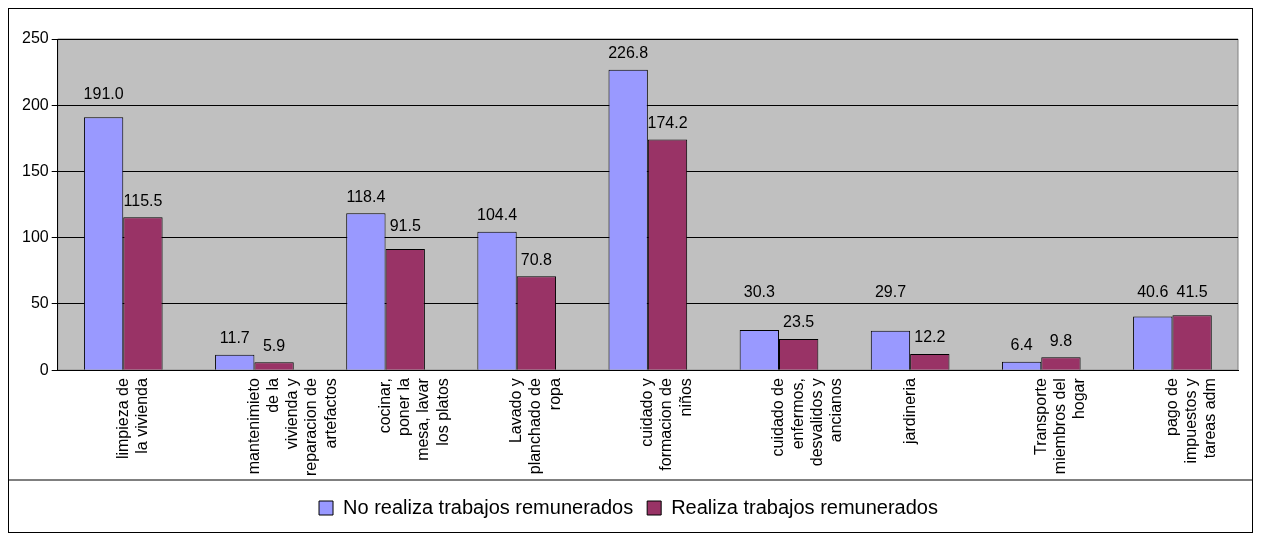 Image resolution: width=1263 pixels, height=542 pixels. Describe the element at coordinates (1021, 345) in the screenshot. I see `data-label: 6.4` at that location.